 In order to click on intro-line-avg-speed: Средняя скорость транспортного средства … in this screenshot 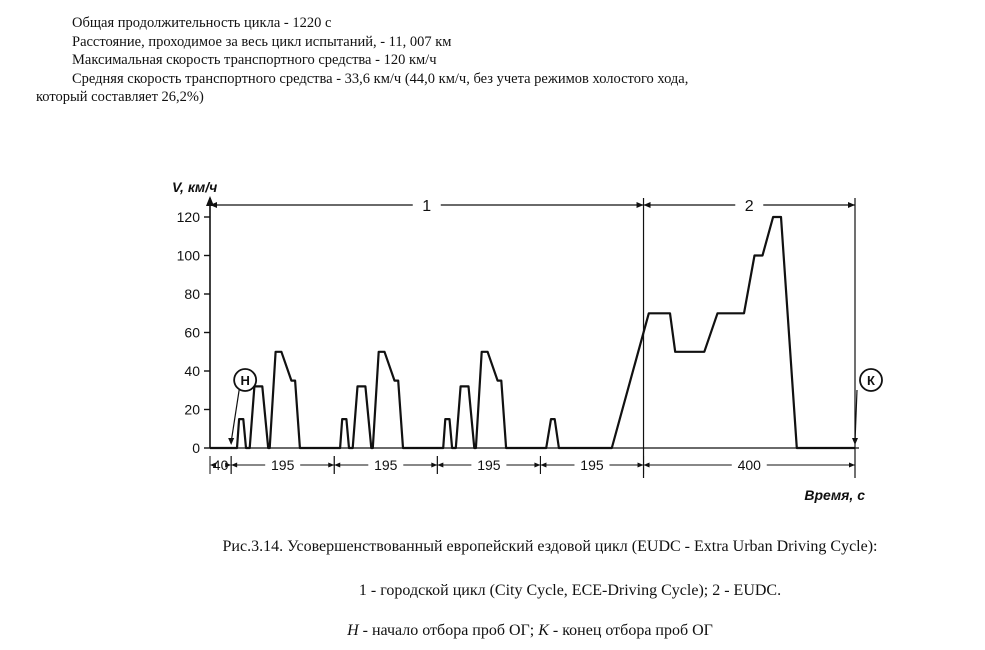, I will do `click(380, 78)`.